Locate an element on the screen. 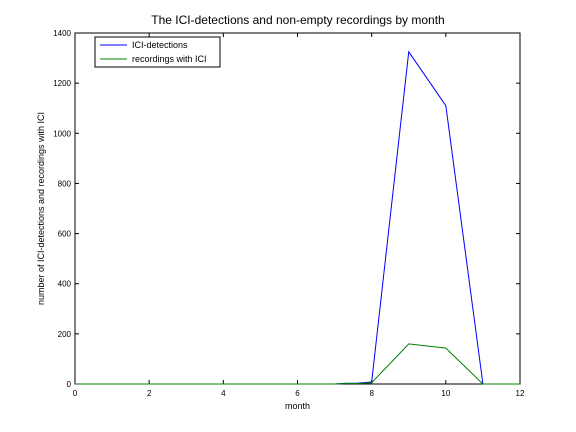 Image resolution: width=576 pixels, height=432 pixels. x-tick-label: 0 is located at coordinates (75, 393).